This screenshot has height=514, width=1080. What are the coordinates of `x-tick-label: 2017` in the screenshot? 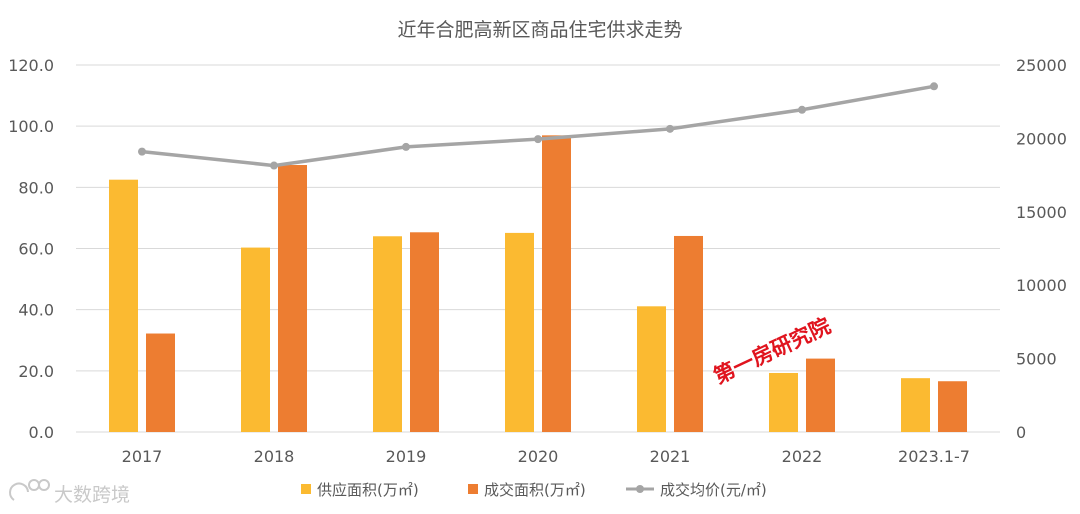 It's located at (142, 456).